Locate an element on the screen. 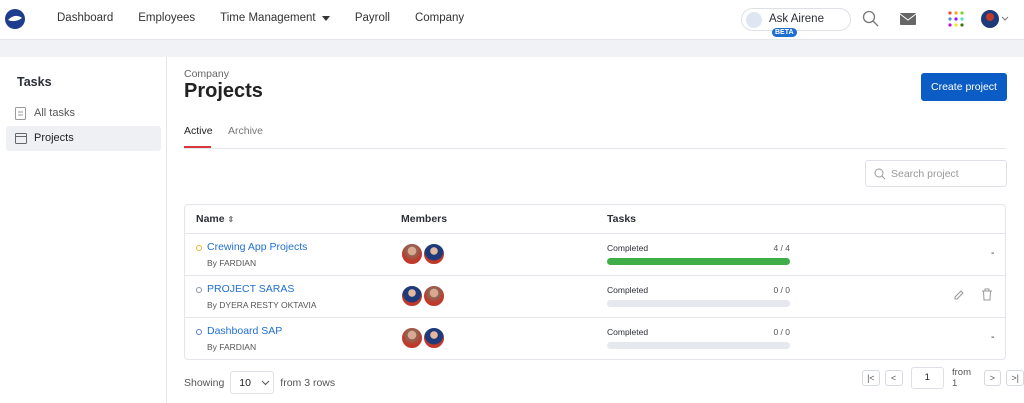  nav-item: Company is located at coordinates (439, 18).